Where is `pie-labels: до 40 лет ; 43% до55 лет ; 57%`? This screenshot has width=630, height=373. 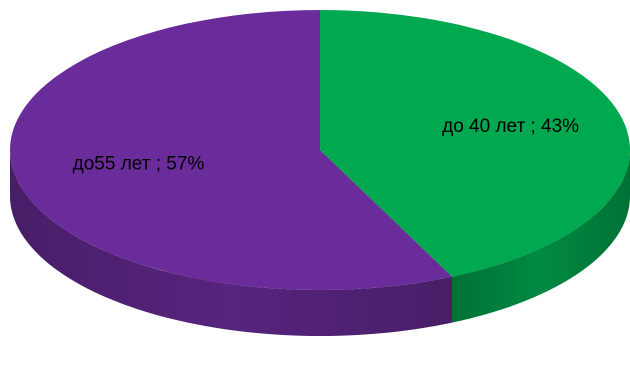 pie-labels: до 40 лет ; 43% до55 лет ; 57% is located at coordinates (326, 145).